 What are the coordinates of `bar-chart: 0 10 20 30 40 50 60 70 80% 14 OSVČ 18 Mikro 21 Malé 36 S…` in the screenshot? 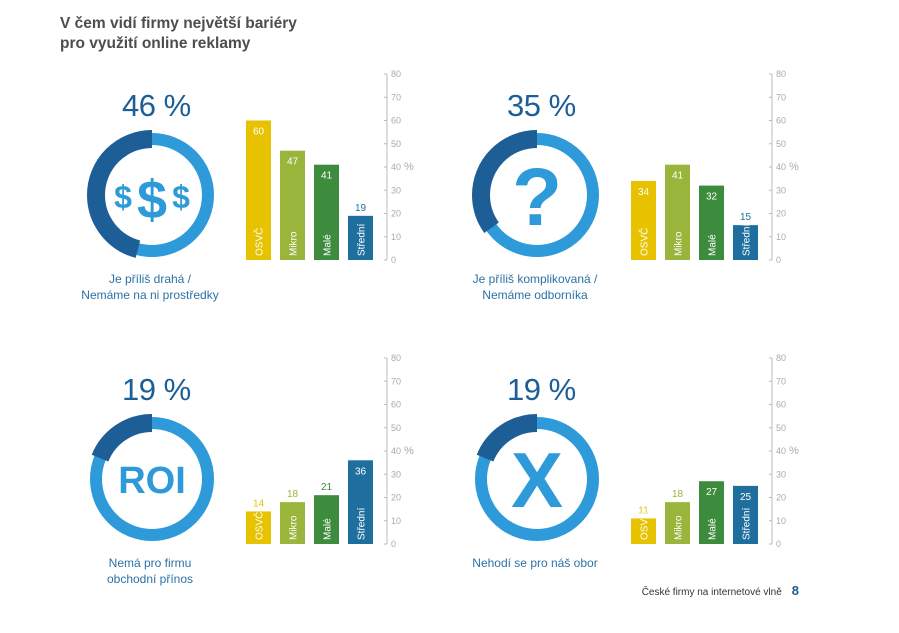 It's located at (330, 451).